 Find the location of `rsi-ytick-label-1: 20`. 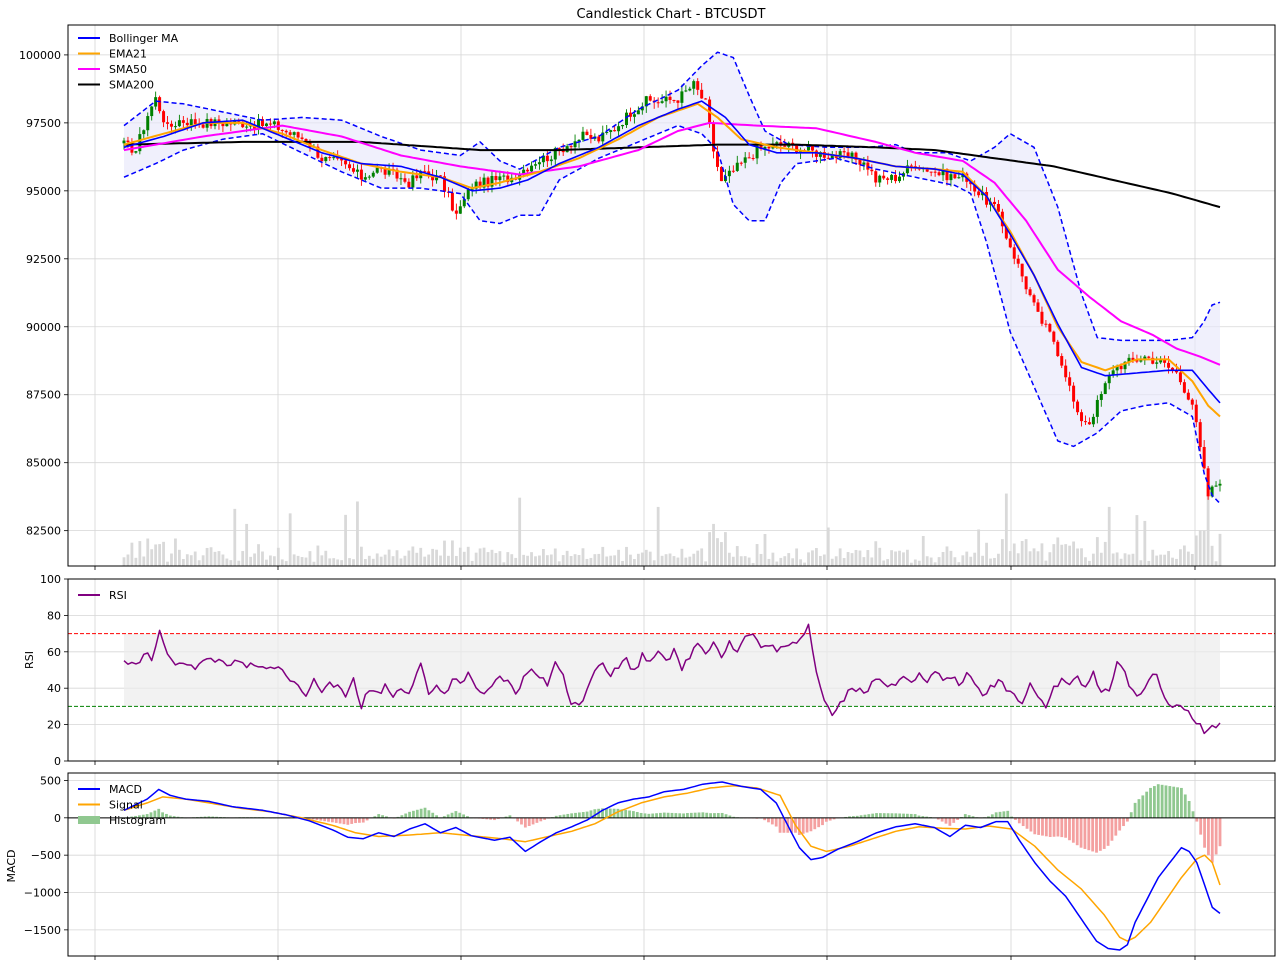

rsi-ytick-label-1: 20 is located at coordinates (54, 725).